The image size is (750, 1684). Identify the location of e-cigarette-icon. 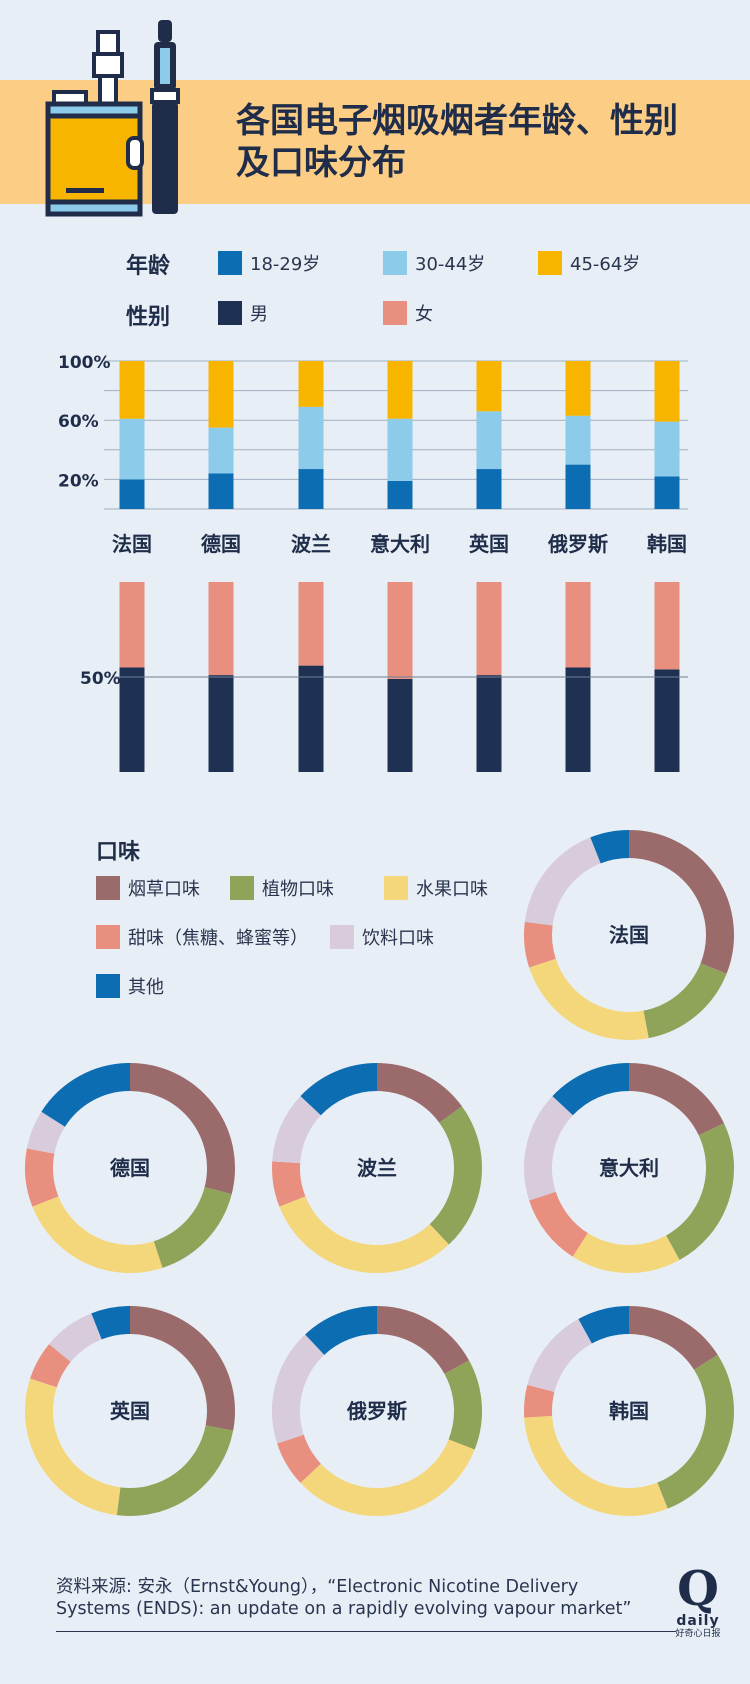
(120, 120).